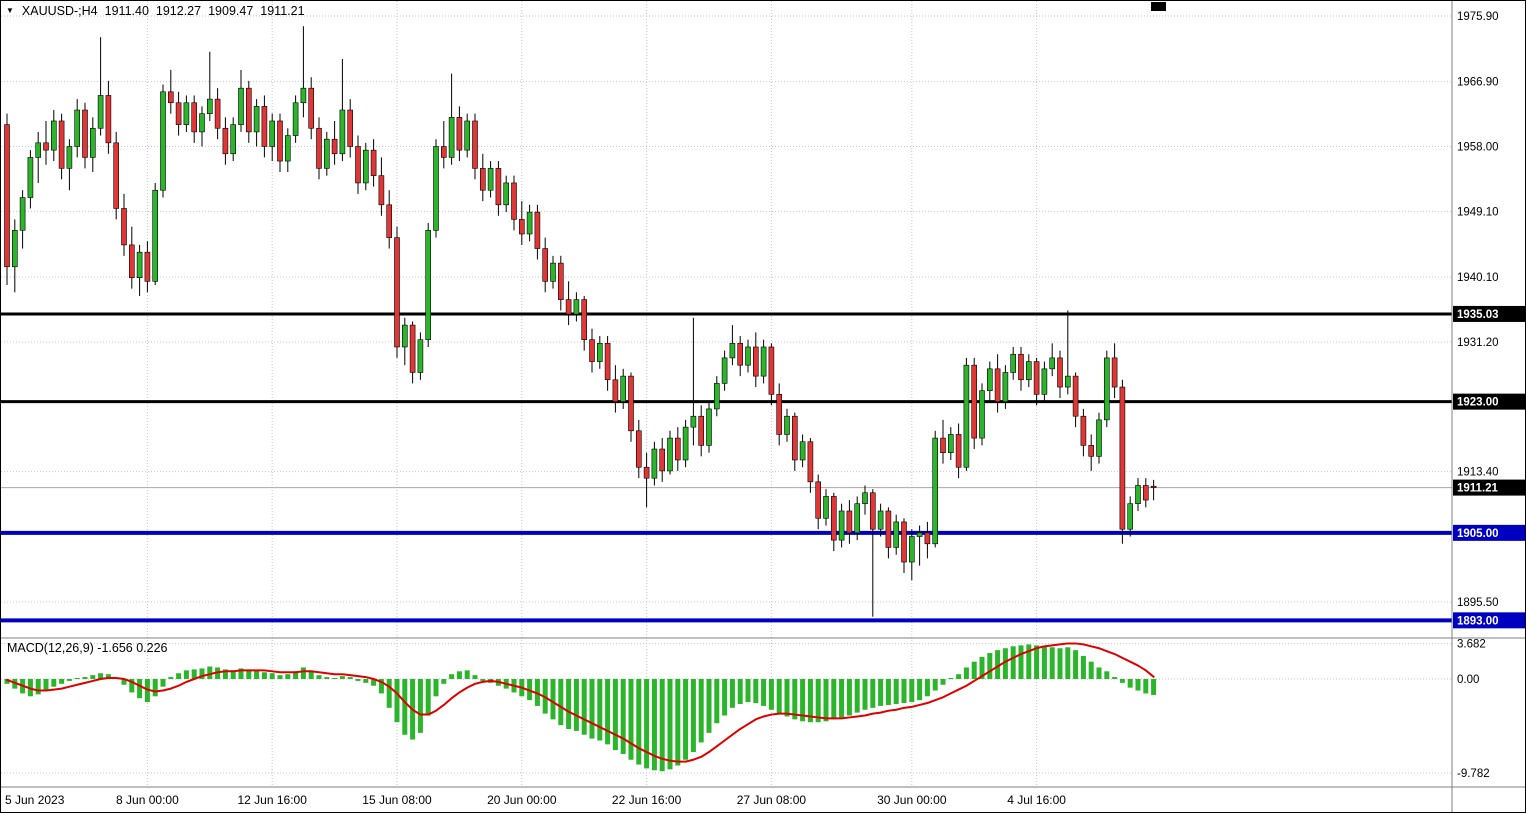 The image size is (1526, 813). What do you see at coordinates (272, 800) in the screenshot?
I see `time-axis-label: 12 Jun 16:00` at bounding box center [272, 800].